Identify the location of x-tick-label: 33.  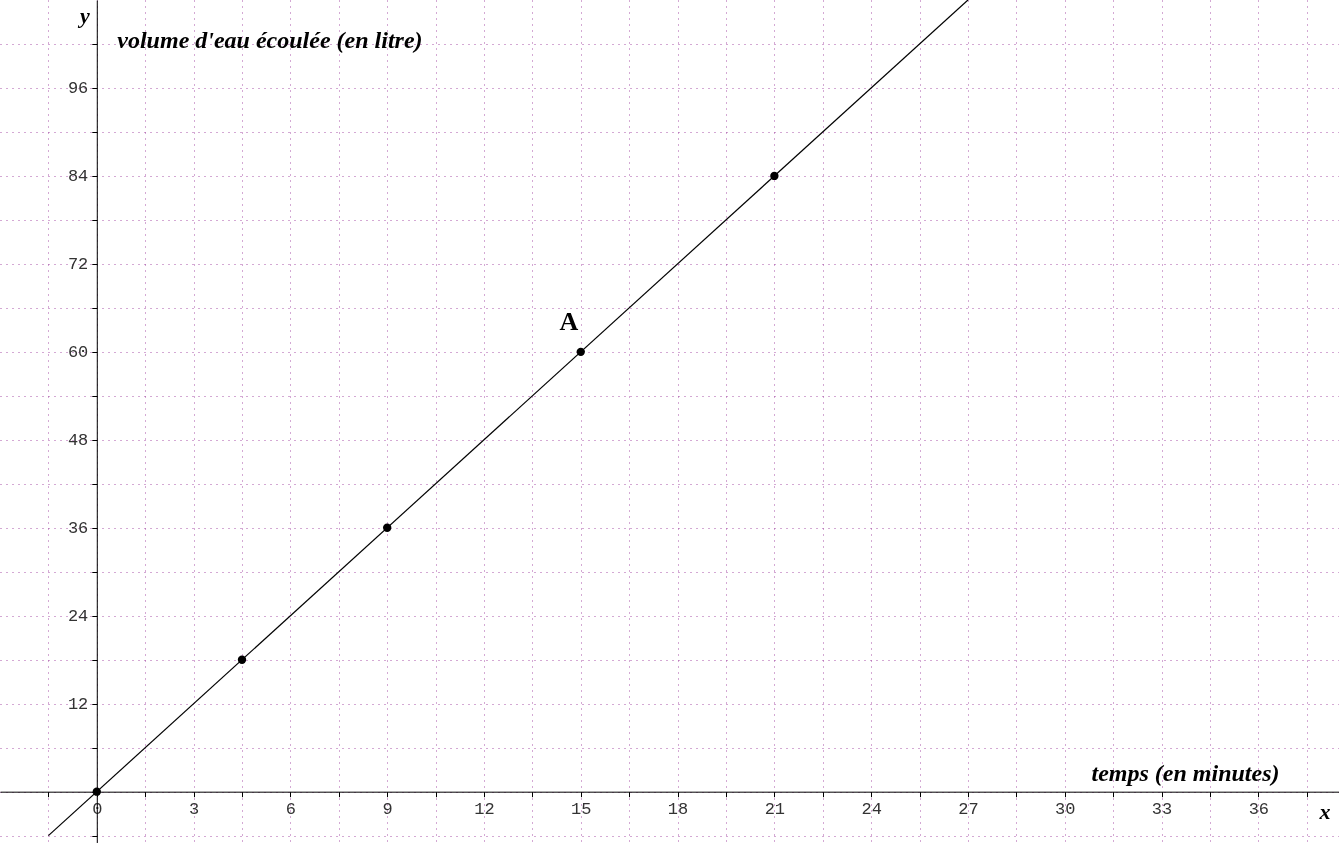
(1162, 810).